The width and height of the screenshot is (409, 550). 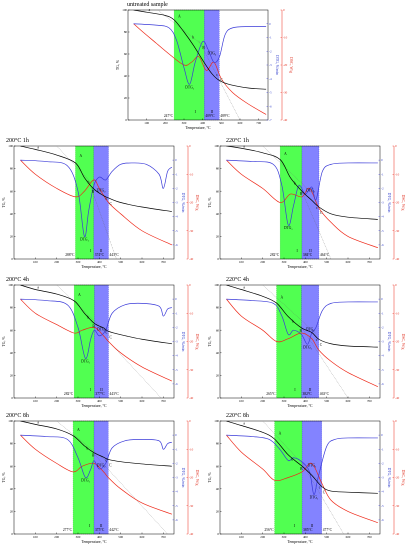 I want to click on zone-label: I, so click(x=90, y=526).